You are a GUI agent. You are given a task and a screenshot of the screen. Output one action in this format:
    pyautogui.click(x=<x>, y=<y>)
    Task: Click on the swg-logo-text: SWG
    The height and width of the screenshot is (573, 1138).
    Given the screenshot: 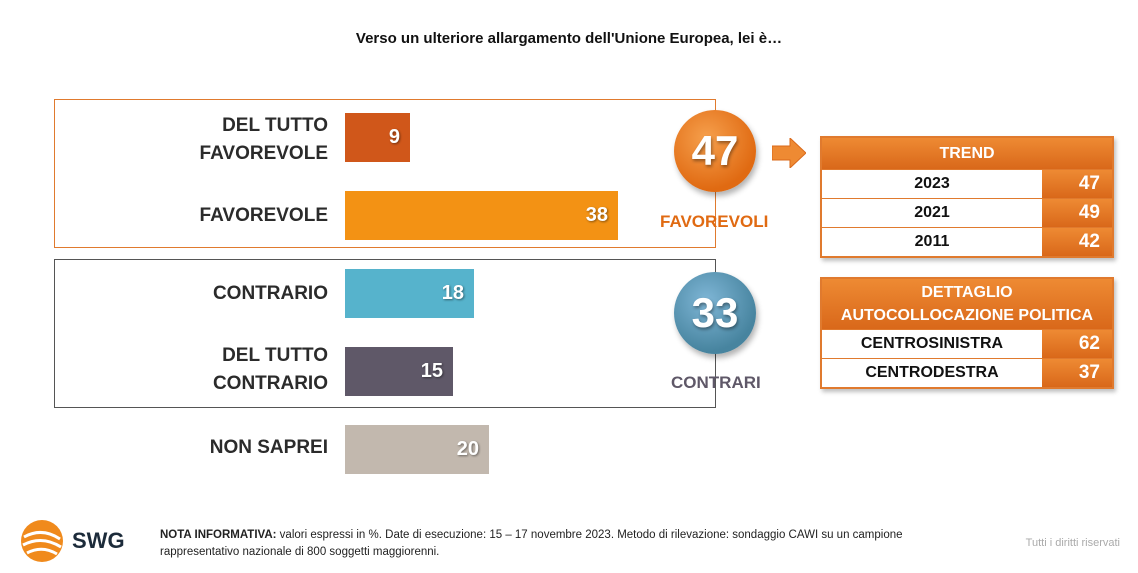 What is the action you would take?
    pyautogui.click(x=98, y=540)
    